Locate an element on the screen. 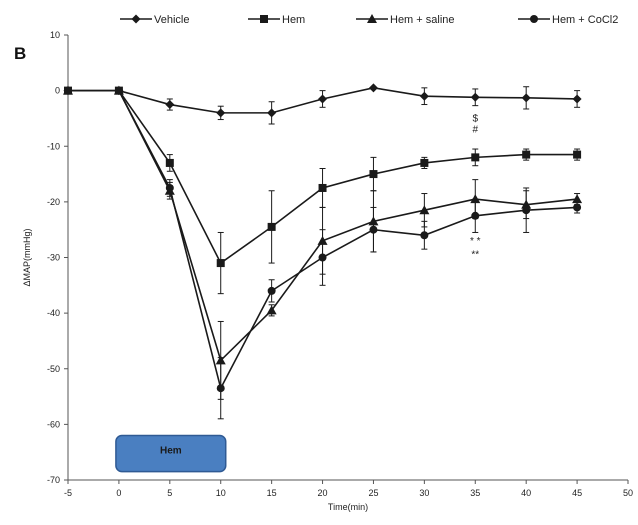 The width and height of the screenshot is (638, 525). legend-item-vehicle: Vehicle is located at coordinates (154, 20).